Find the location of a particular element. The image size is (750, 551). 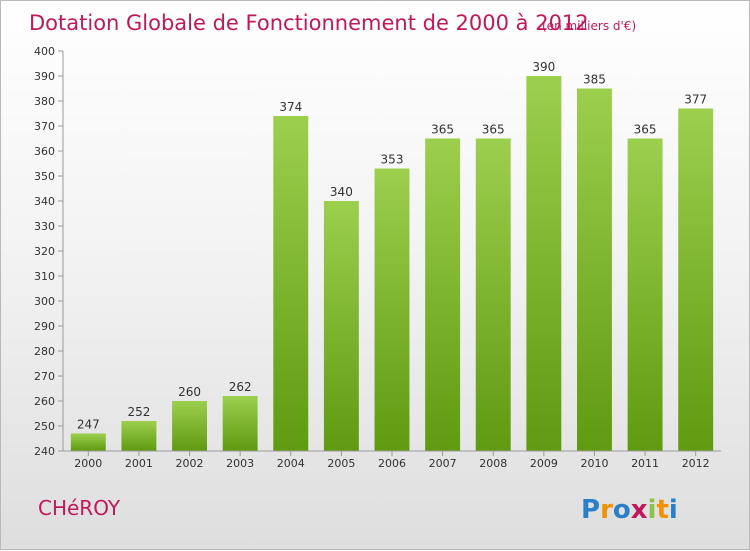

logo-letter: o is located at coordinates (622, 510).